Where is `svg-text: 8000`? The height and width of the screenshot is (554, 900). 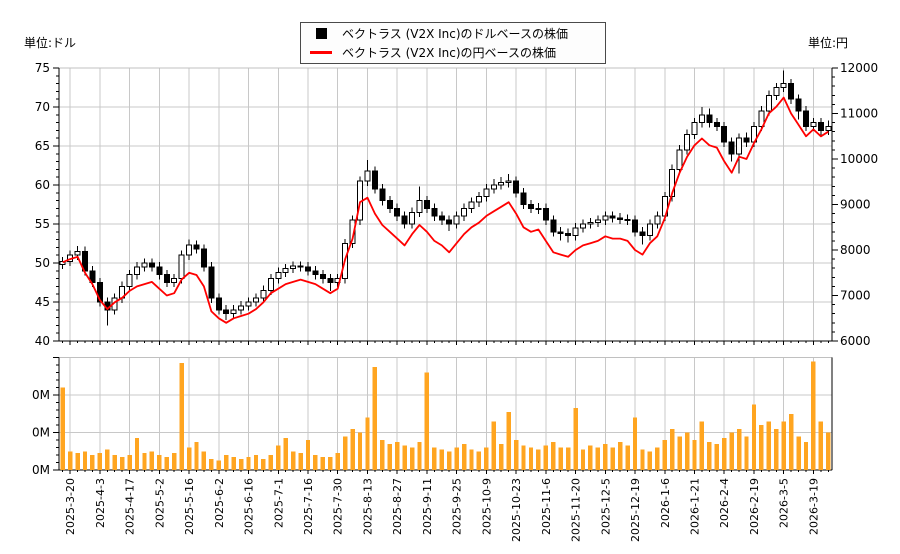
svg-text: 8000 is located at coordinates (855, 250).